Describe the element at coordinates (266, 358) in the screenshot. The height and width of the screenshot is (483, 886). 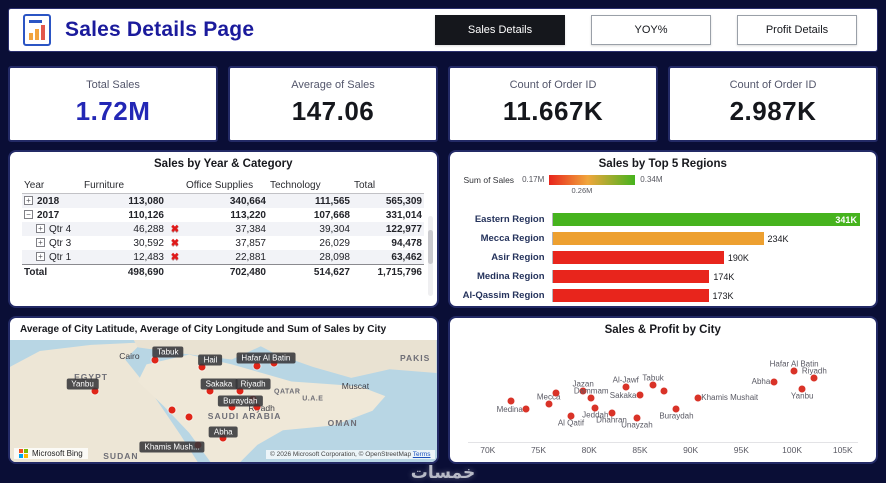
I see `map-chip-hafar-al-batin: Hafar Al Batin` at that location.